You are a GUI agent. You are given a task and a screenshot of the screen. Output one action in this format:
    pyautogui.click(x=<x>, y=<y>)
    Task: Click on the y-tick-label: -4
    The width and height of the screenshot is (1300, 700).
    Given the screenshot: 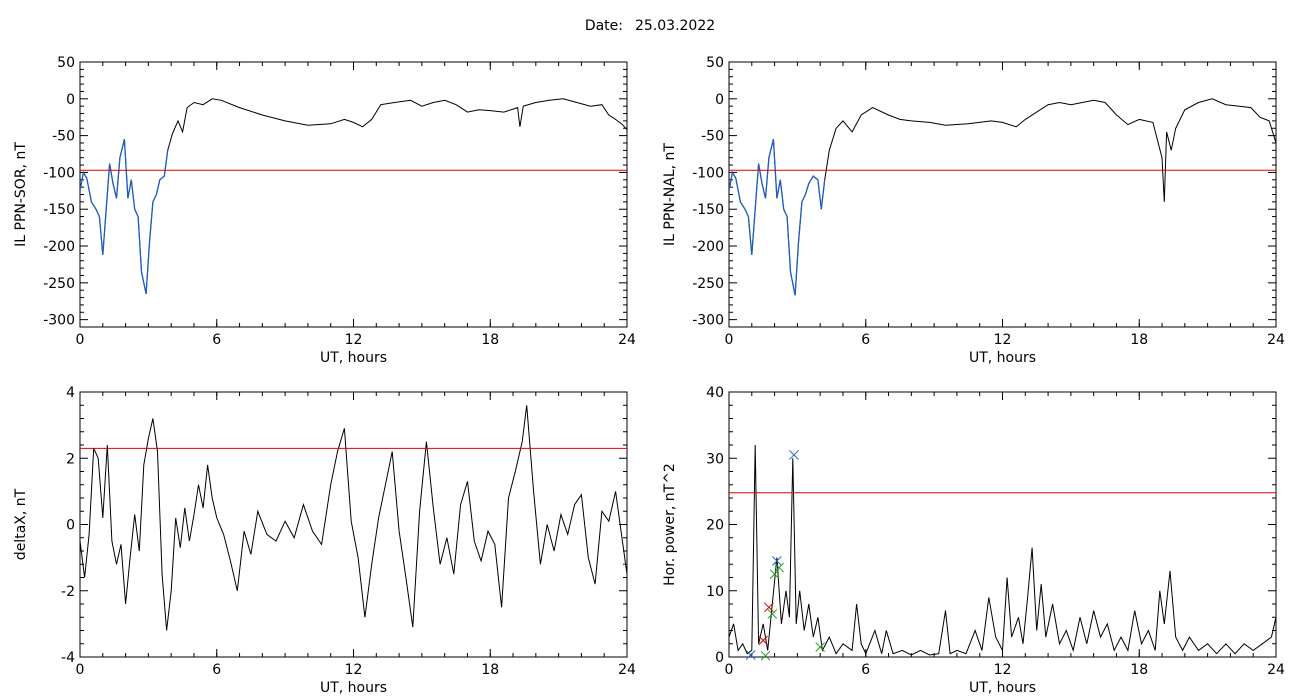 What is the action you would take?
    pyautogui.click(x=68, y=658)
    